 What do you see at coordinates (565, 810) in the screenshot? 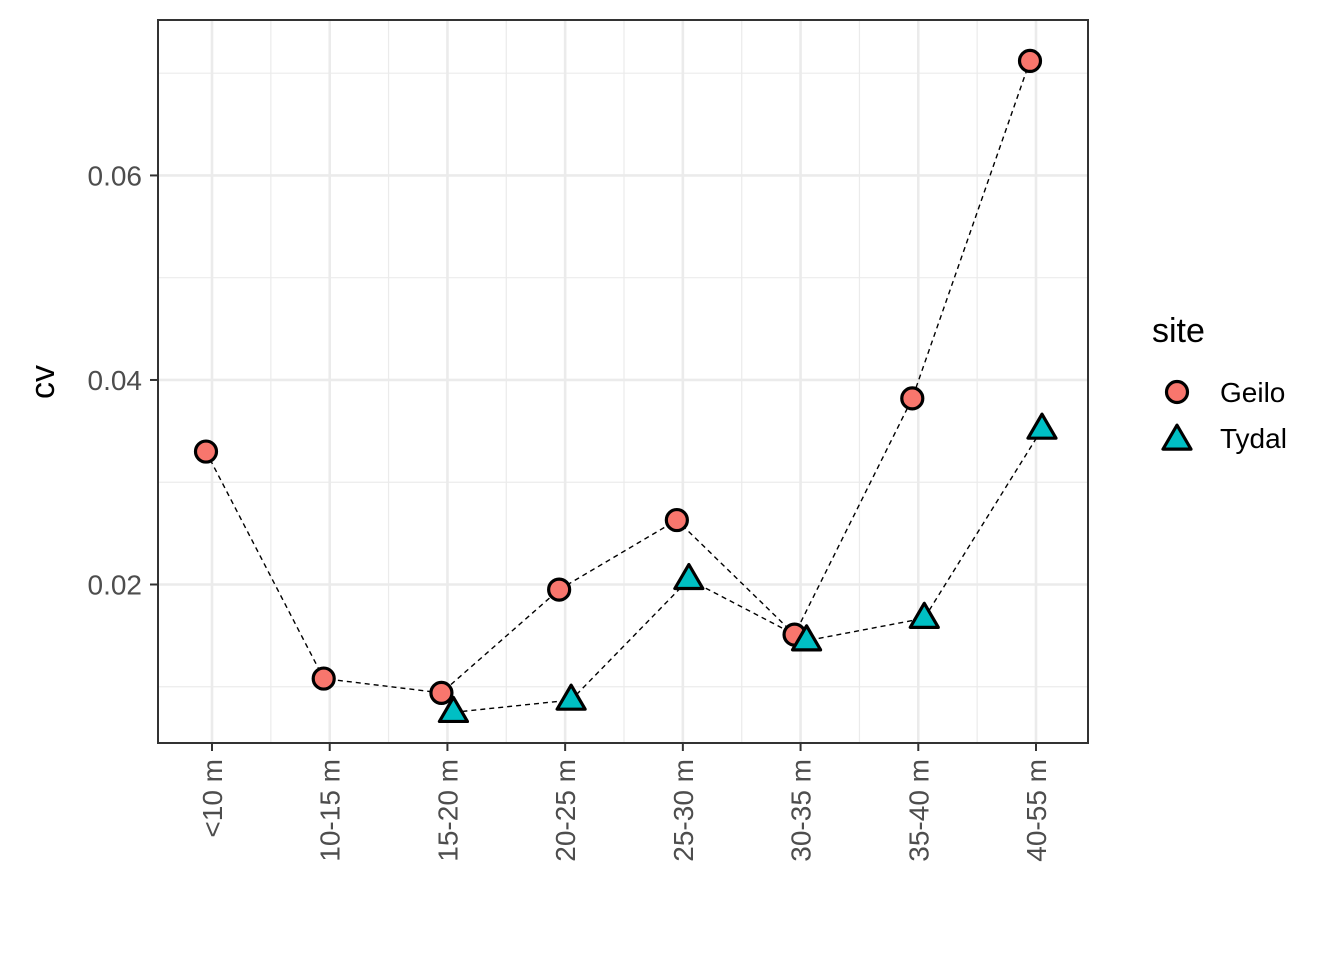
I see `x-tick-label-3: 20-25 m` at bounding box center [565, 810].